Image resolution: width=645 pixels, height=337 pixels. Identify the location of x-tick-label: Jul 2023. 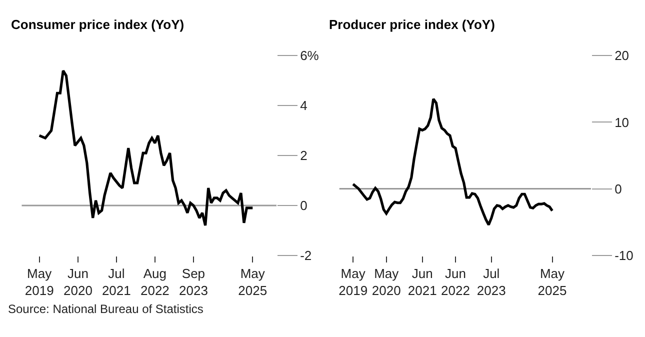
(491, 282).